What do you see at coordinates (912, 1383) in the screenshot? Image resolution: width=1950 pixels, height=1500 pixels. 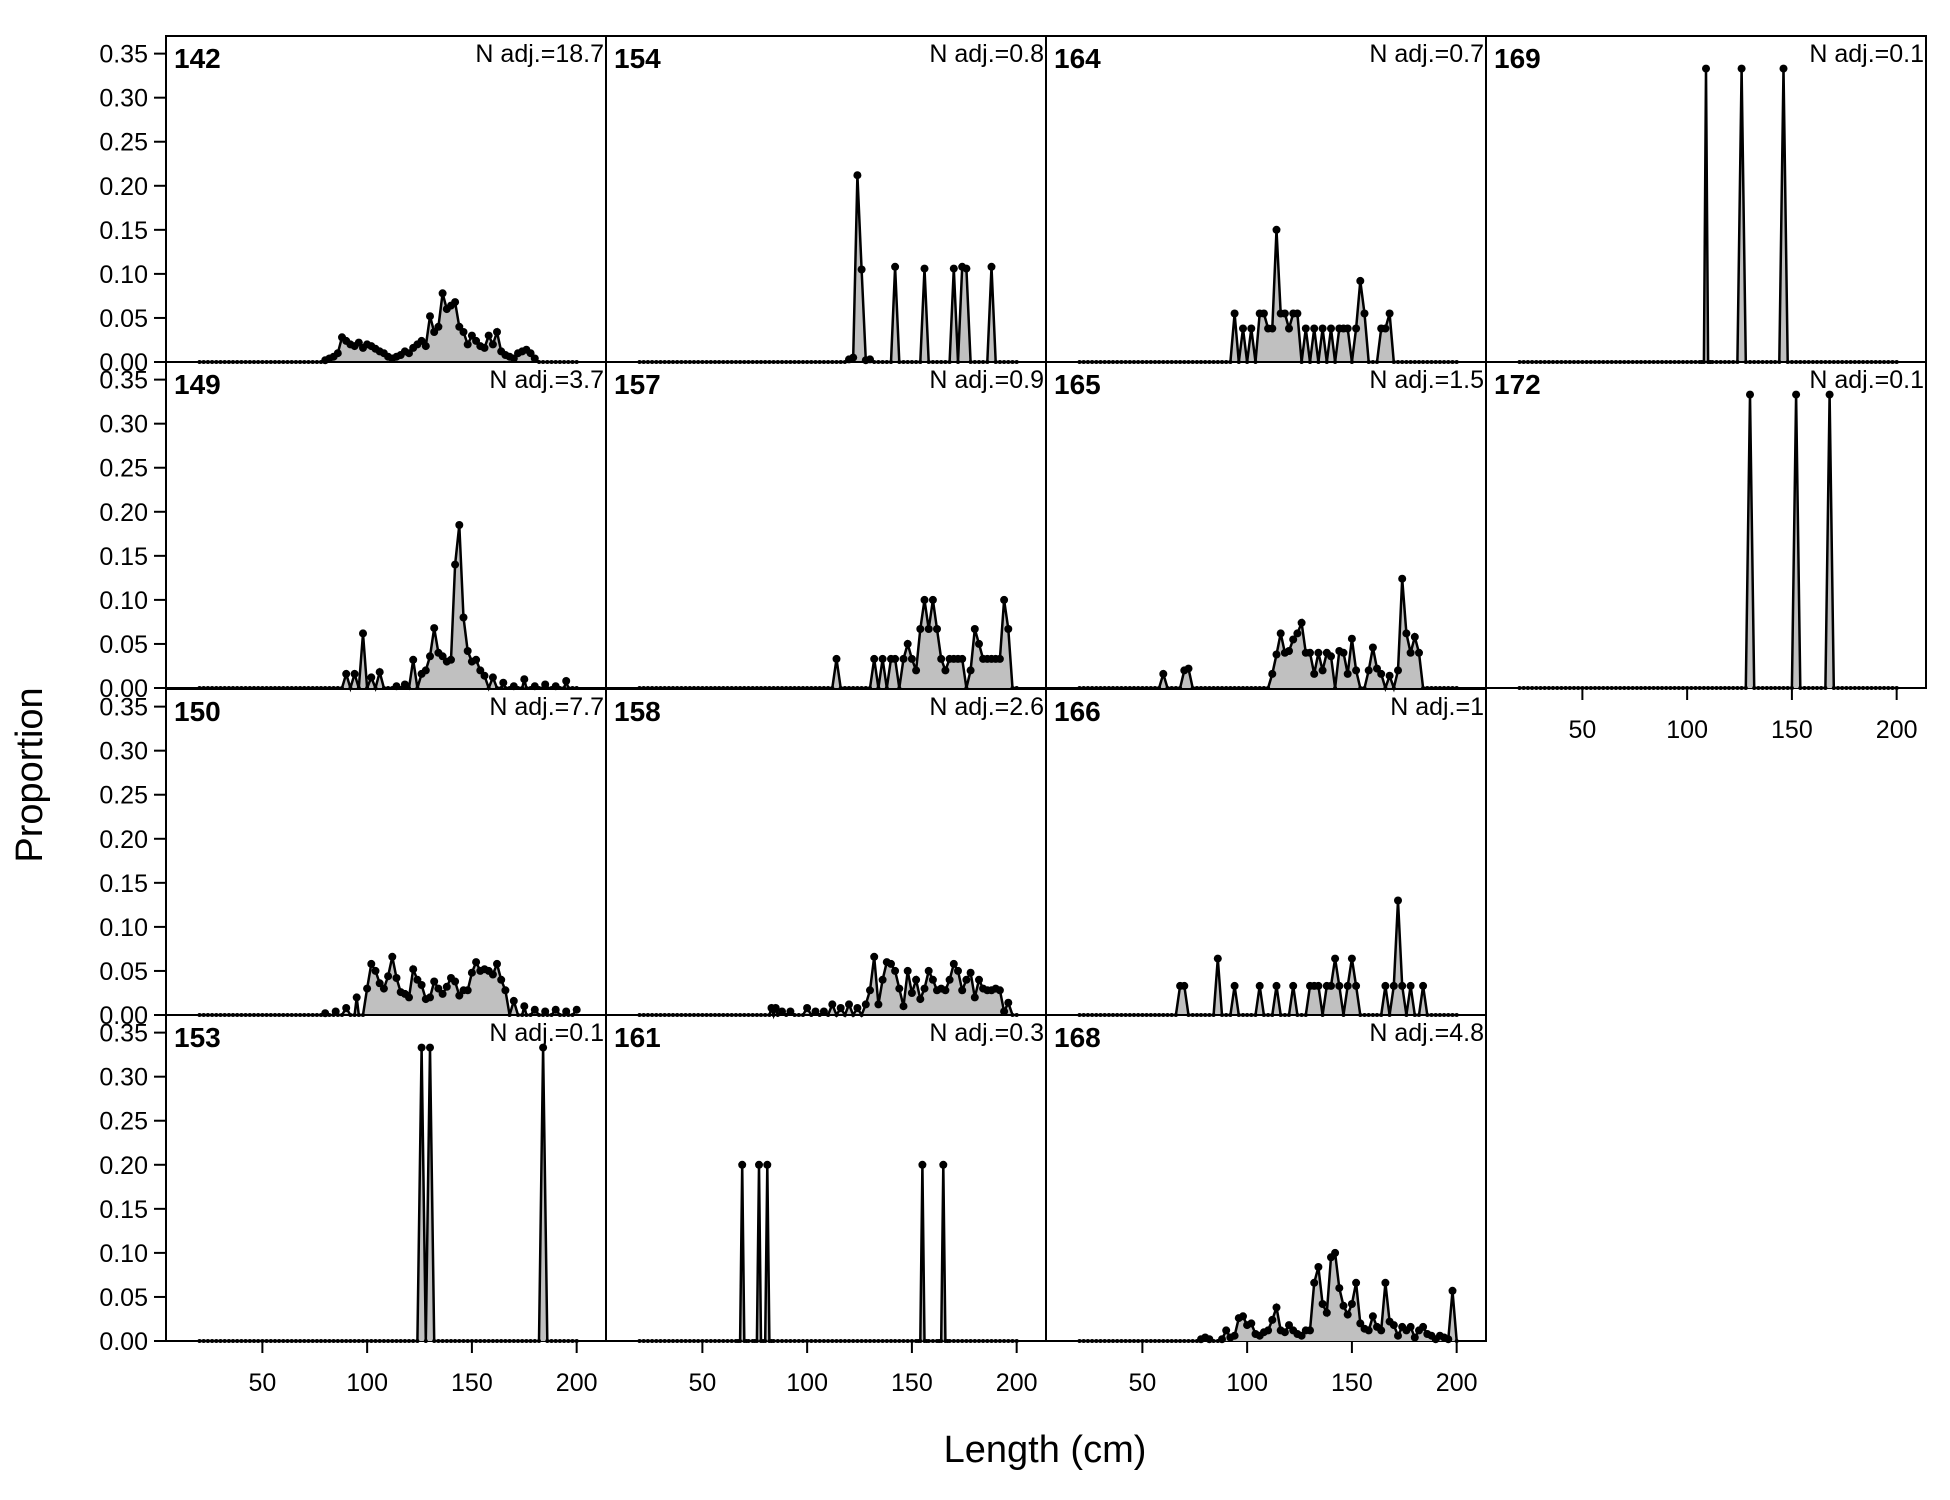 I see `x-tick-label: 150` at bounding box center [912, 1383].